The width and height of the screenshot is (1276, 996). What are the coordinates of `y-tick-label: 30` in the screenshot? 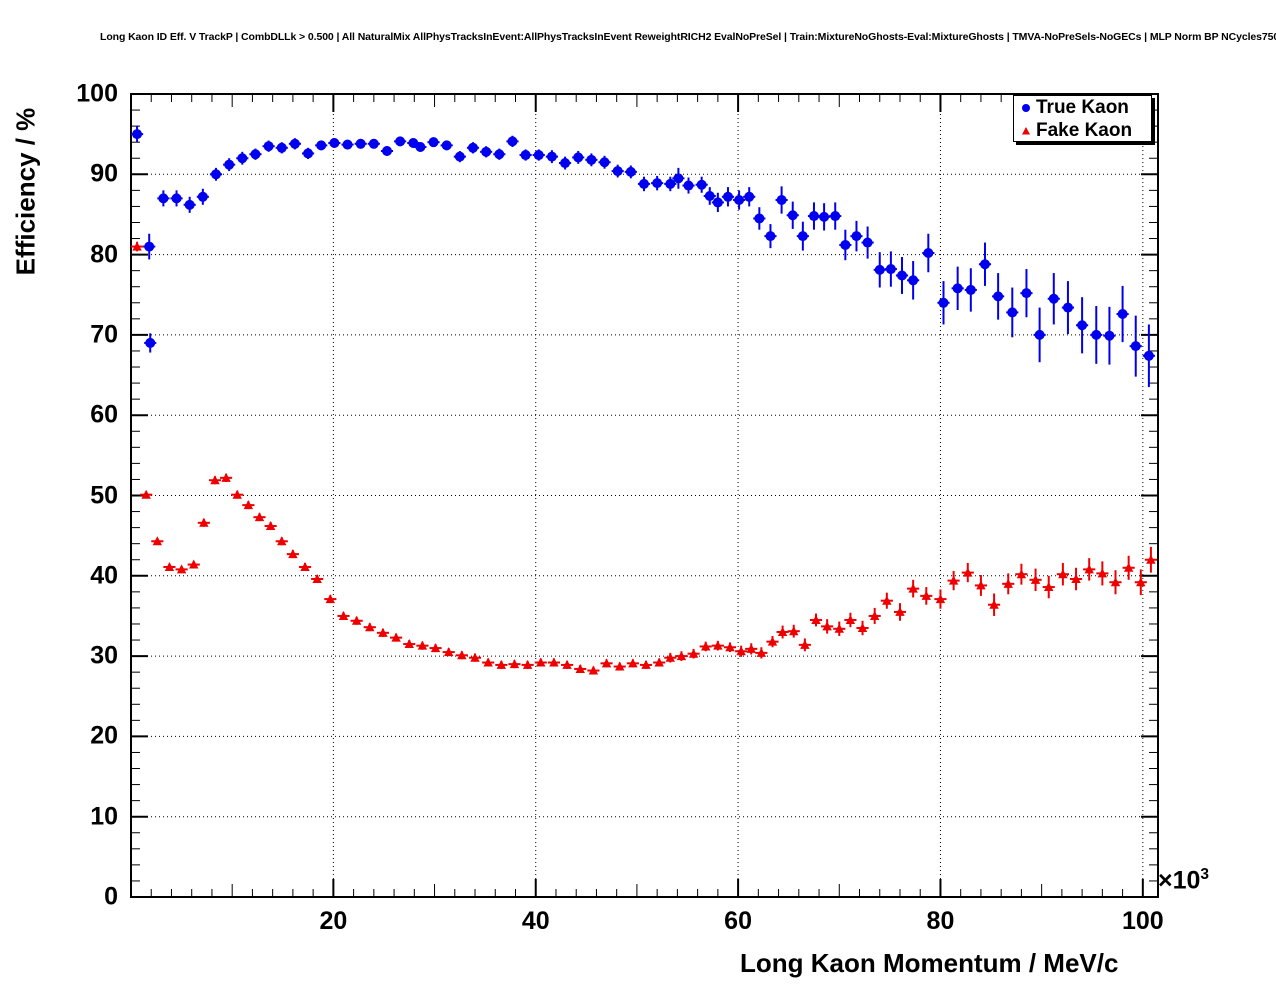 It's located at (104, 655).